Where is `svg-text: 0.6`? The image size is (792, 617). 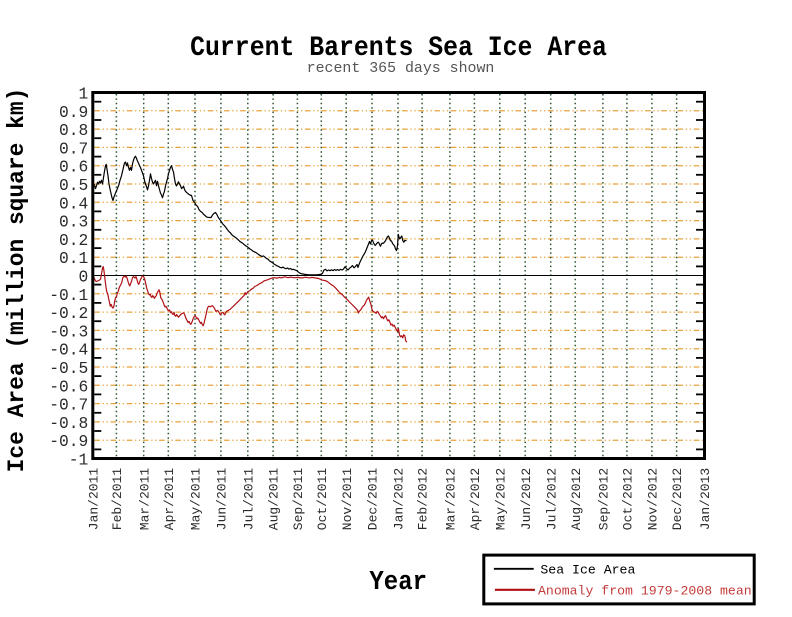
svg-text: 0.6 is located at coordinates (73, 167).